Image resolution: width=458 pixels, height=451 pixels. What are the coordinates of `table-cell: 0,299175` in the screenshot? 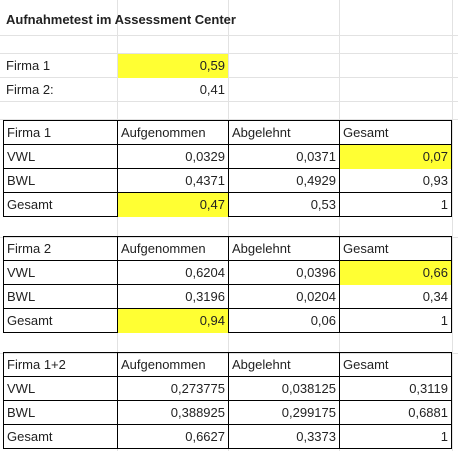 It's located at (308, 412).